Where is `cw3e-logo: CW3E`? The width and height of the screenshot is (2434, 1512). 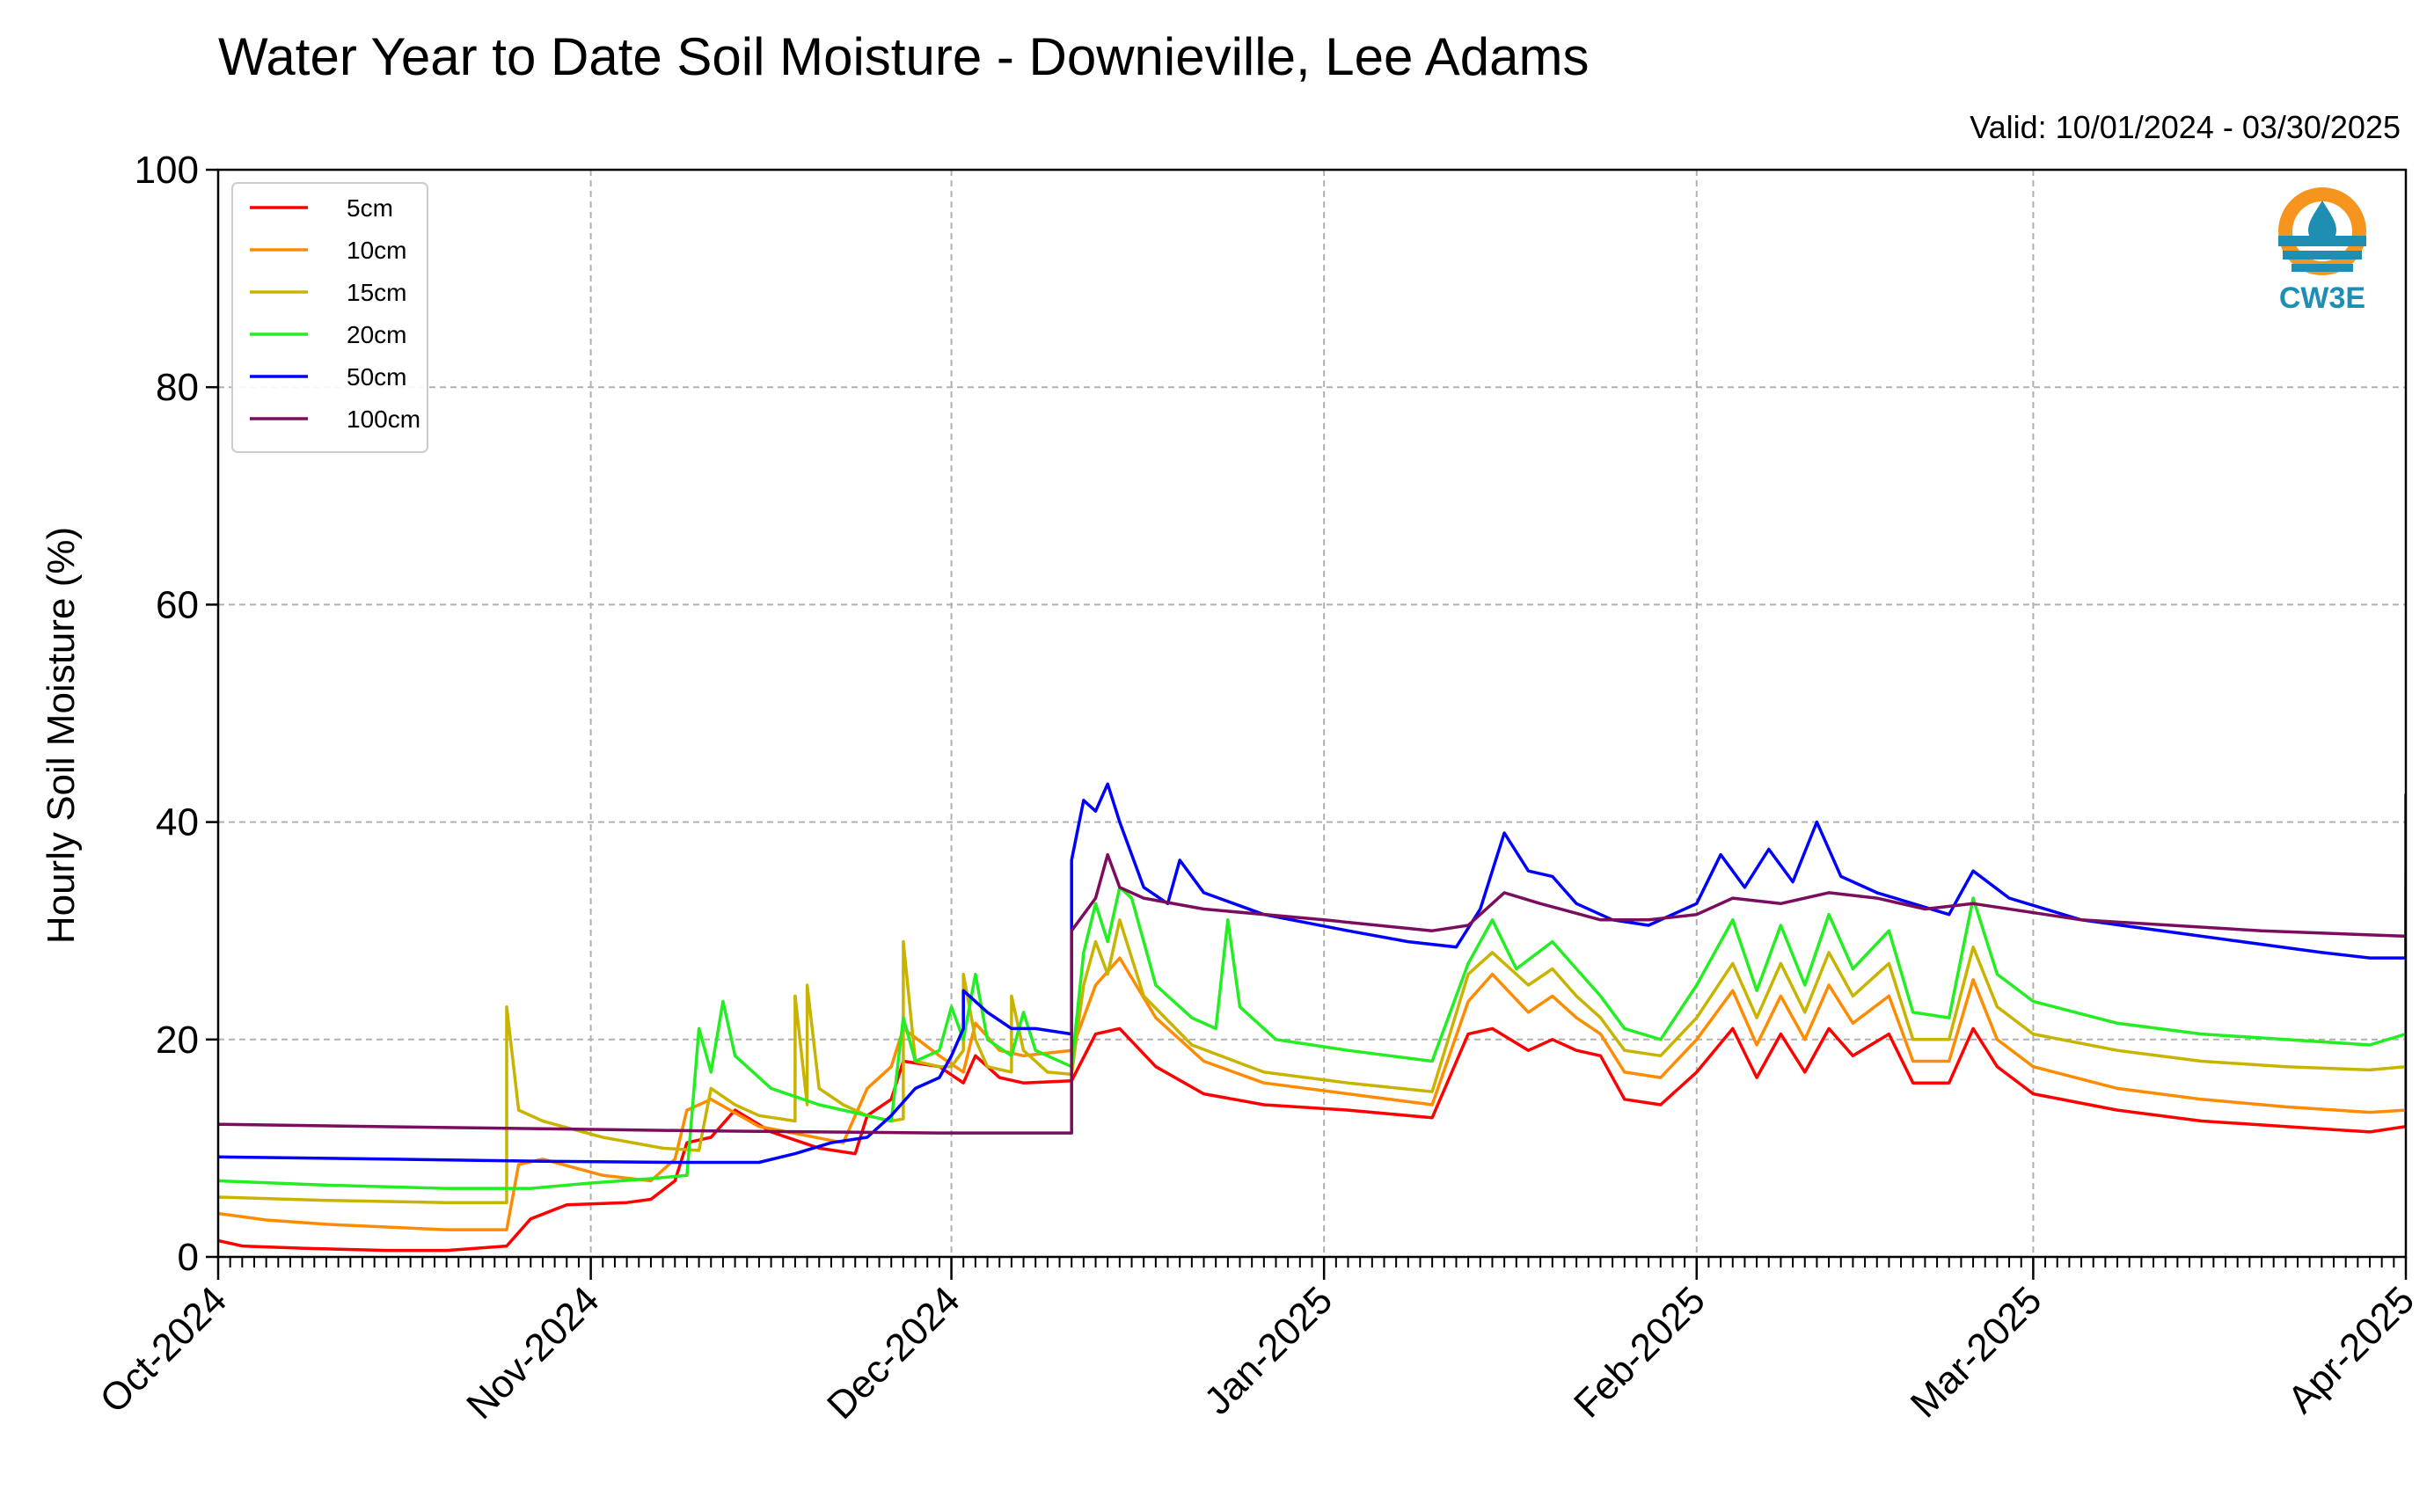 cw3e-logo: CW3E is located at coordinates (2322, 251).